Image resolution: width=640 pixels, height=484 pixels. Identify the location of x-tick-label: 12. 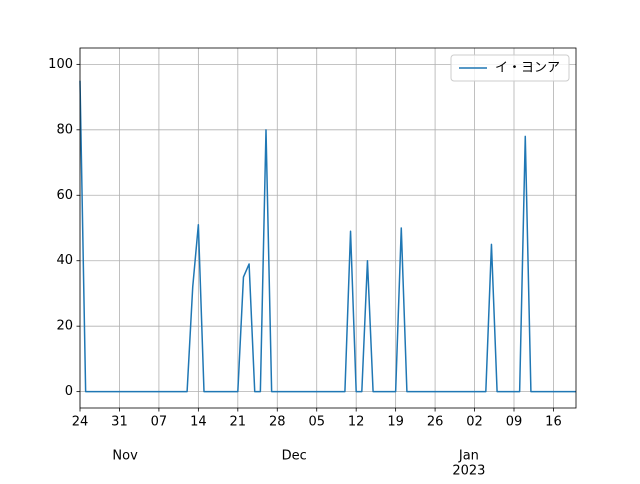
(356, 422).